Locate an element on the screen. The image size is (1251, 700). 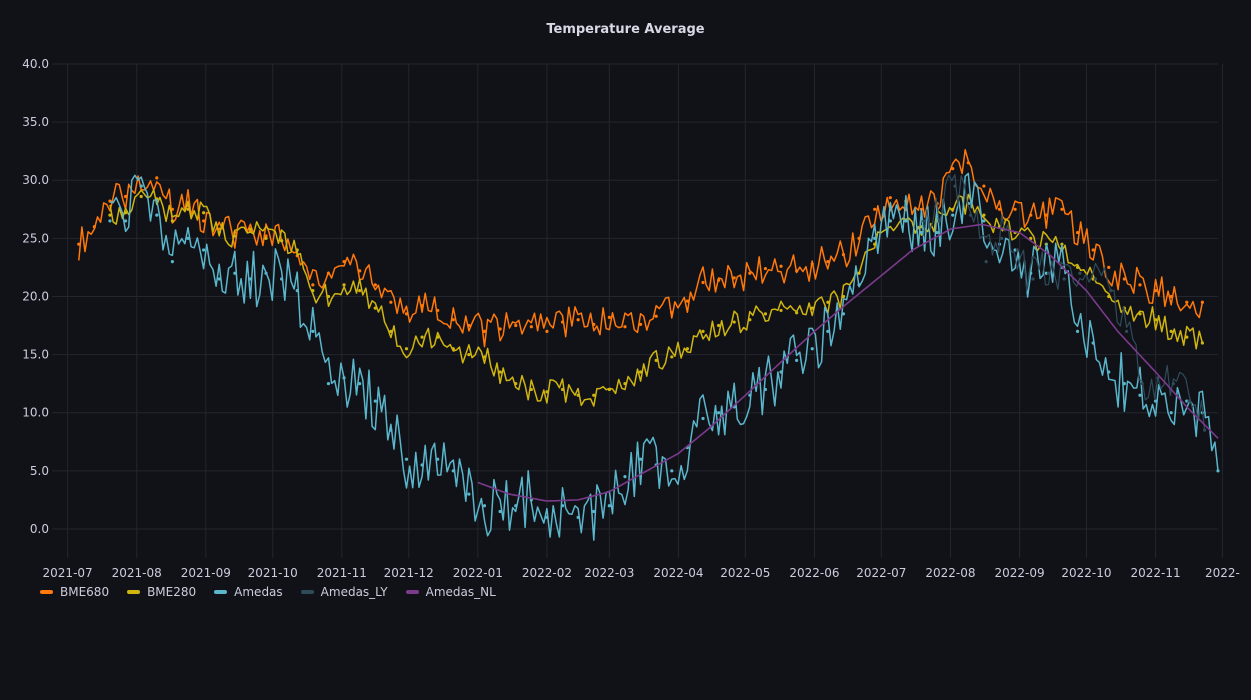
legend-item-amedas-nl: Amedas_NL is located at coordinates (450, 592).